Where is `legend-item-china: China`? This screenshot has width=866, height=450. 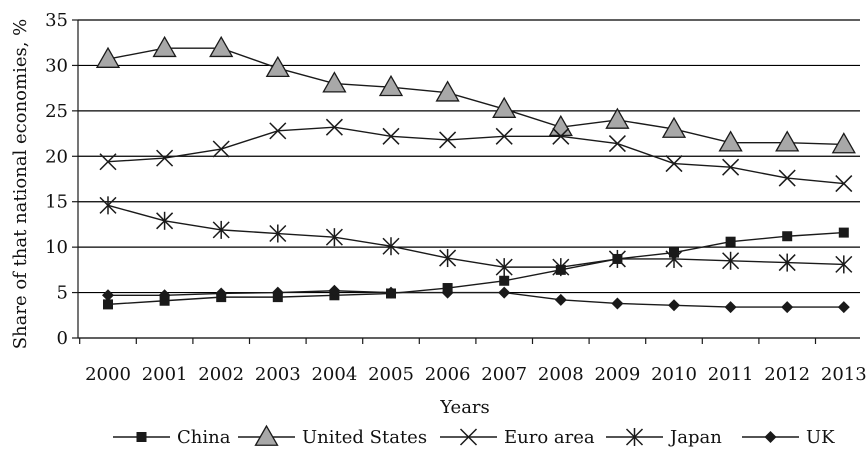 legend-item-china: China is located at coordinates (172, 437).